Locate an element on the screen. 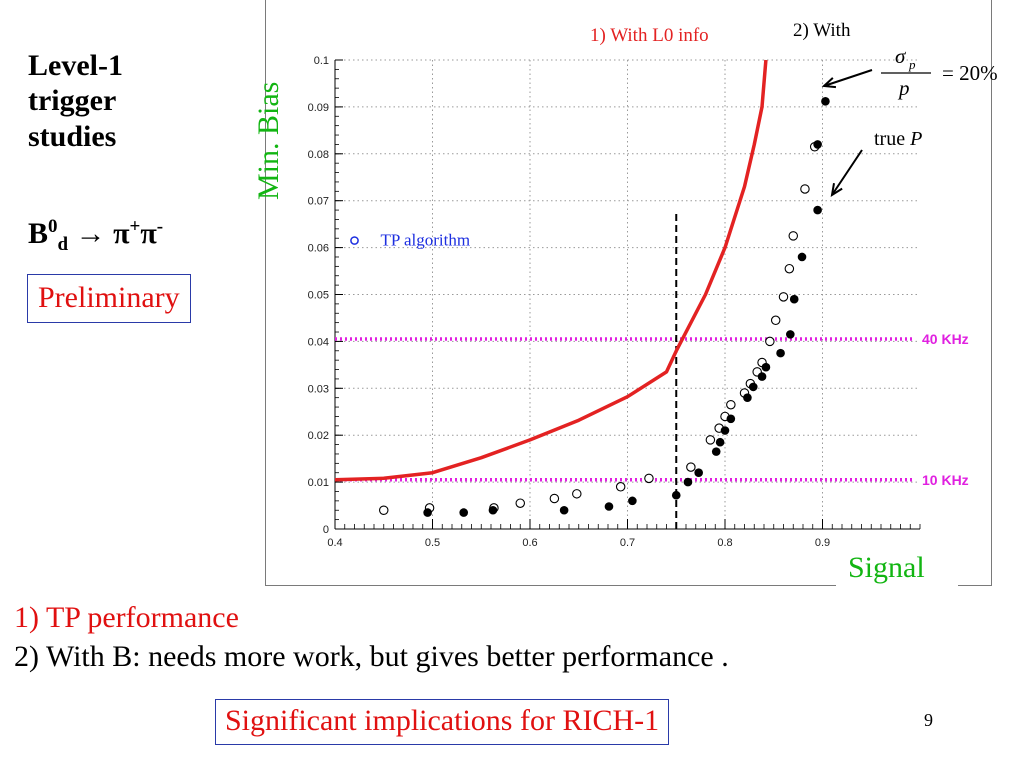 Image resolution: width=1024 pixels, height=768 pixels. y-tick-label: 0.07 is located at coordinates (318, 202).